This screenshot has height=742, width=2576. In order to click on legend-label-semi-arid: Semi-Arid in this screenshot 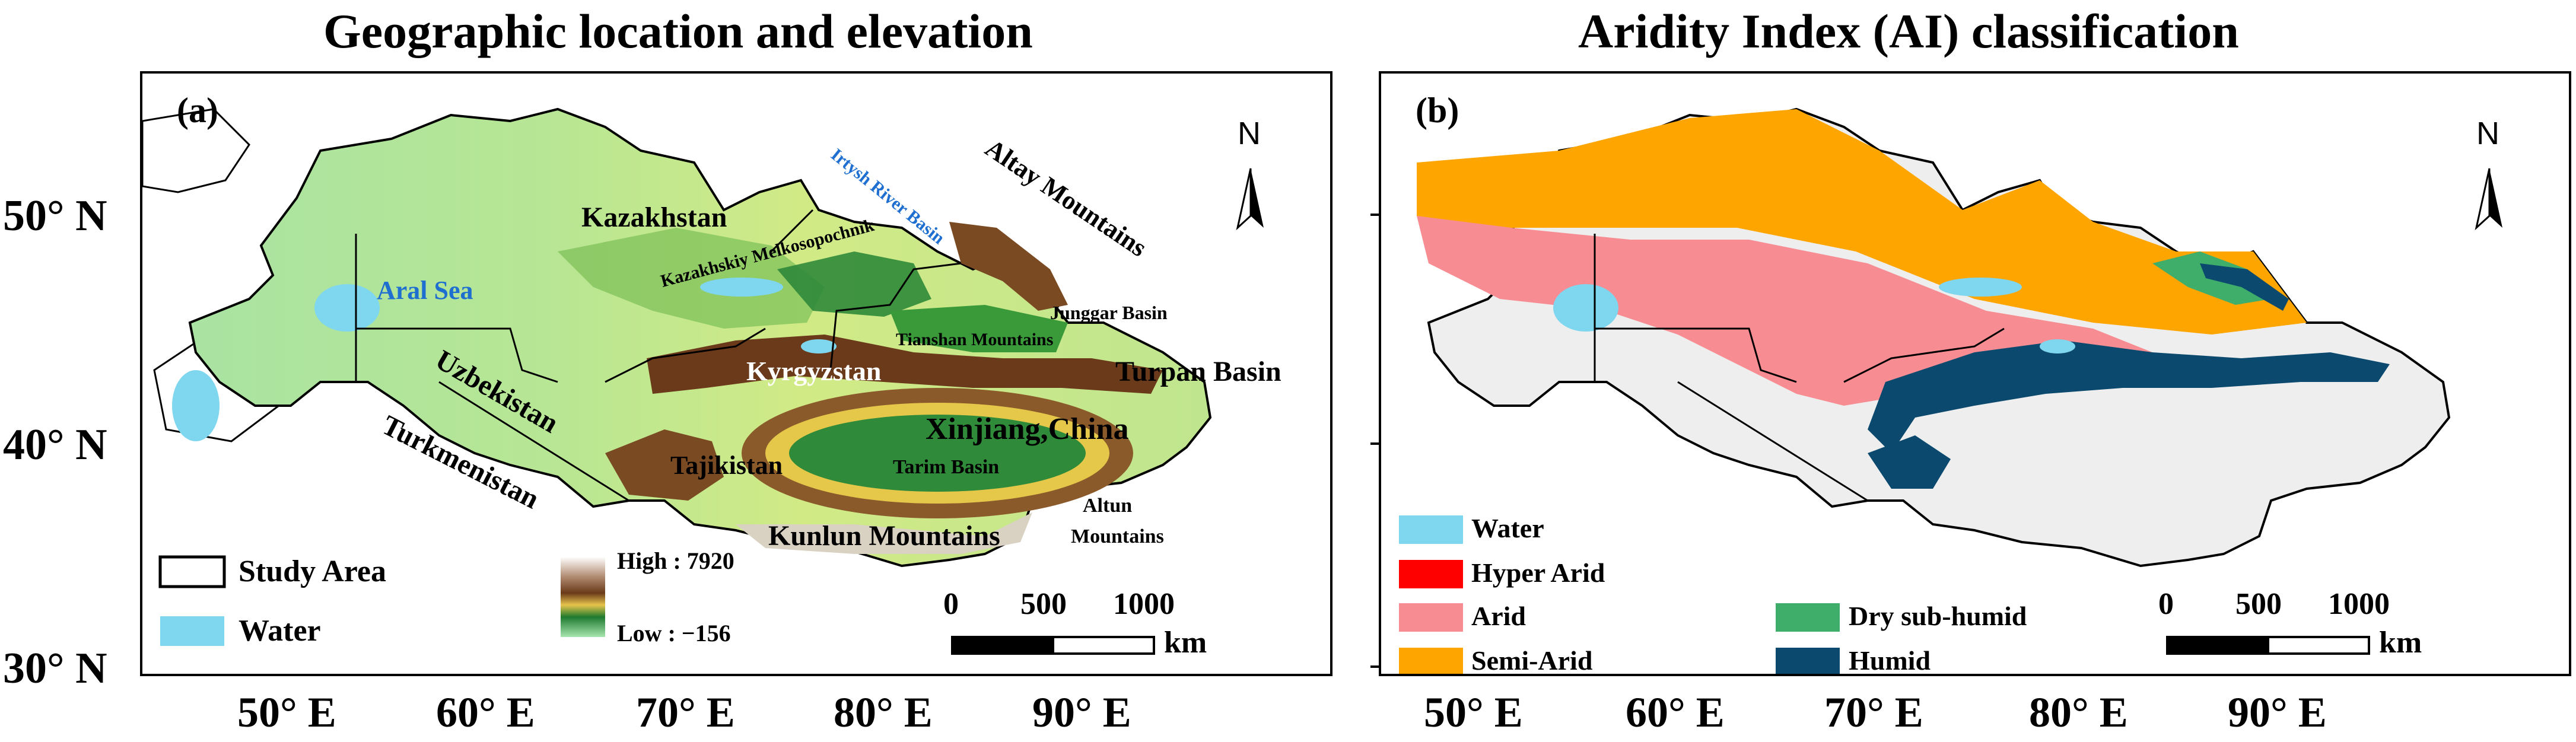, I will do `click(1532, 661)`.